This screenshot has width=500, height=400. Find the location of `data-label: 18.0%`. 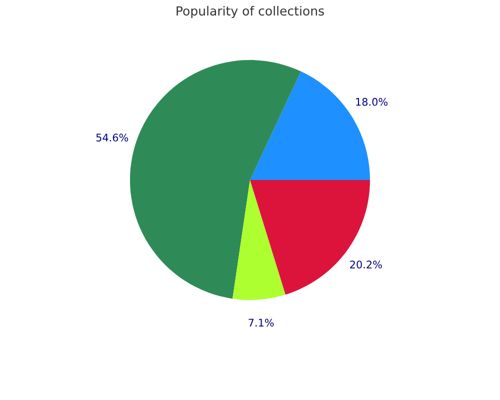

data-label: 18.0% is located at coordinates (372, 102).